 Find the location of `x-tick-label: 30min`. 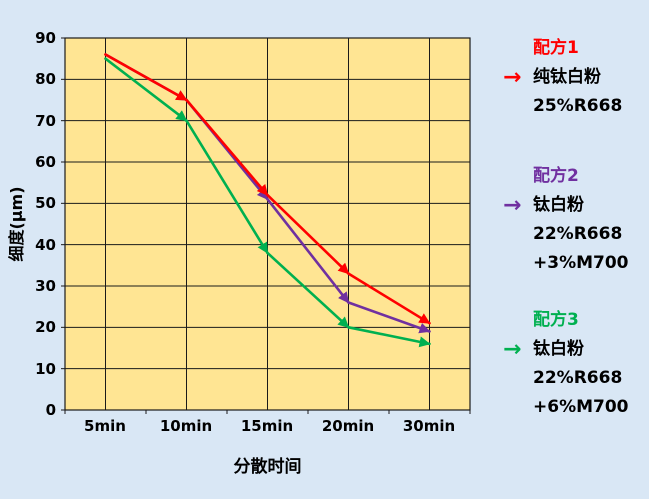

x-tick-label: 30min is located at coordinates (429, 426).